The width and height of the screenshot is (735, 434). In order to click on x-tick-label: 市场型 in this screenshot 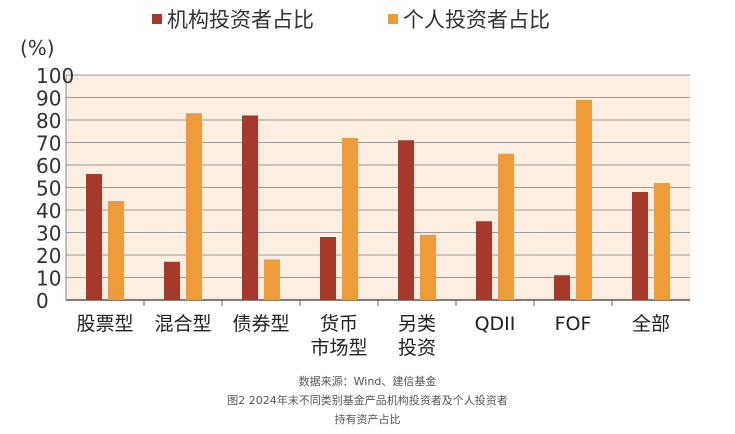, I will do `click(338, 348)`.